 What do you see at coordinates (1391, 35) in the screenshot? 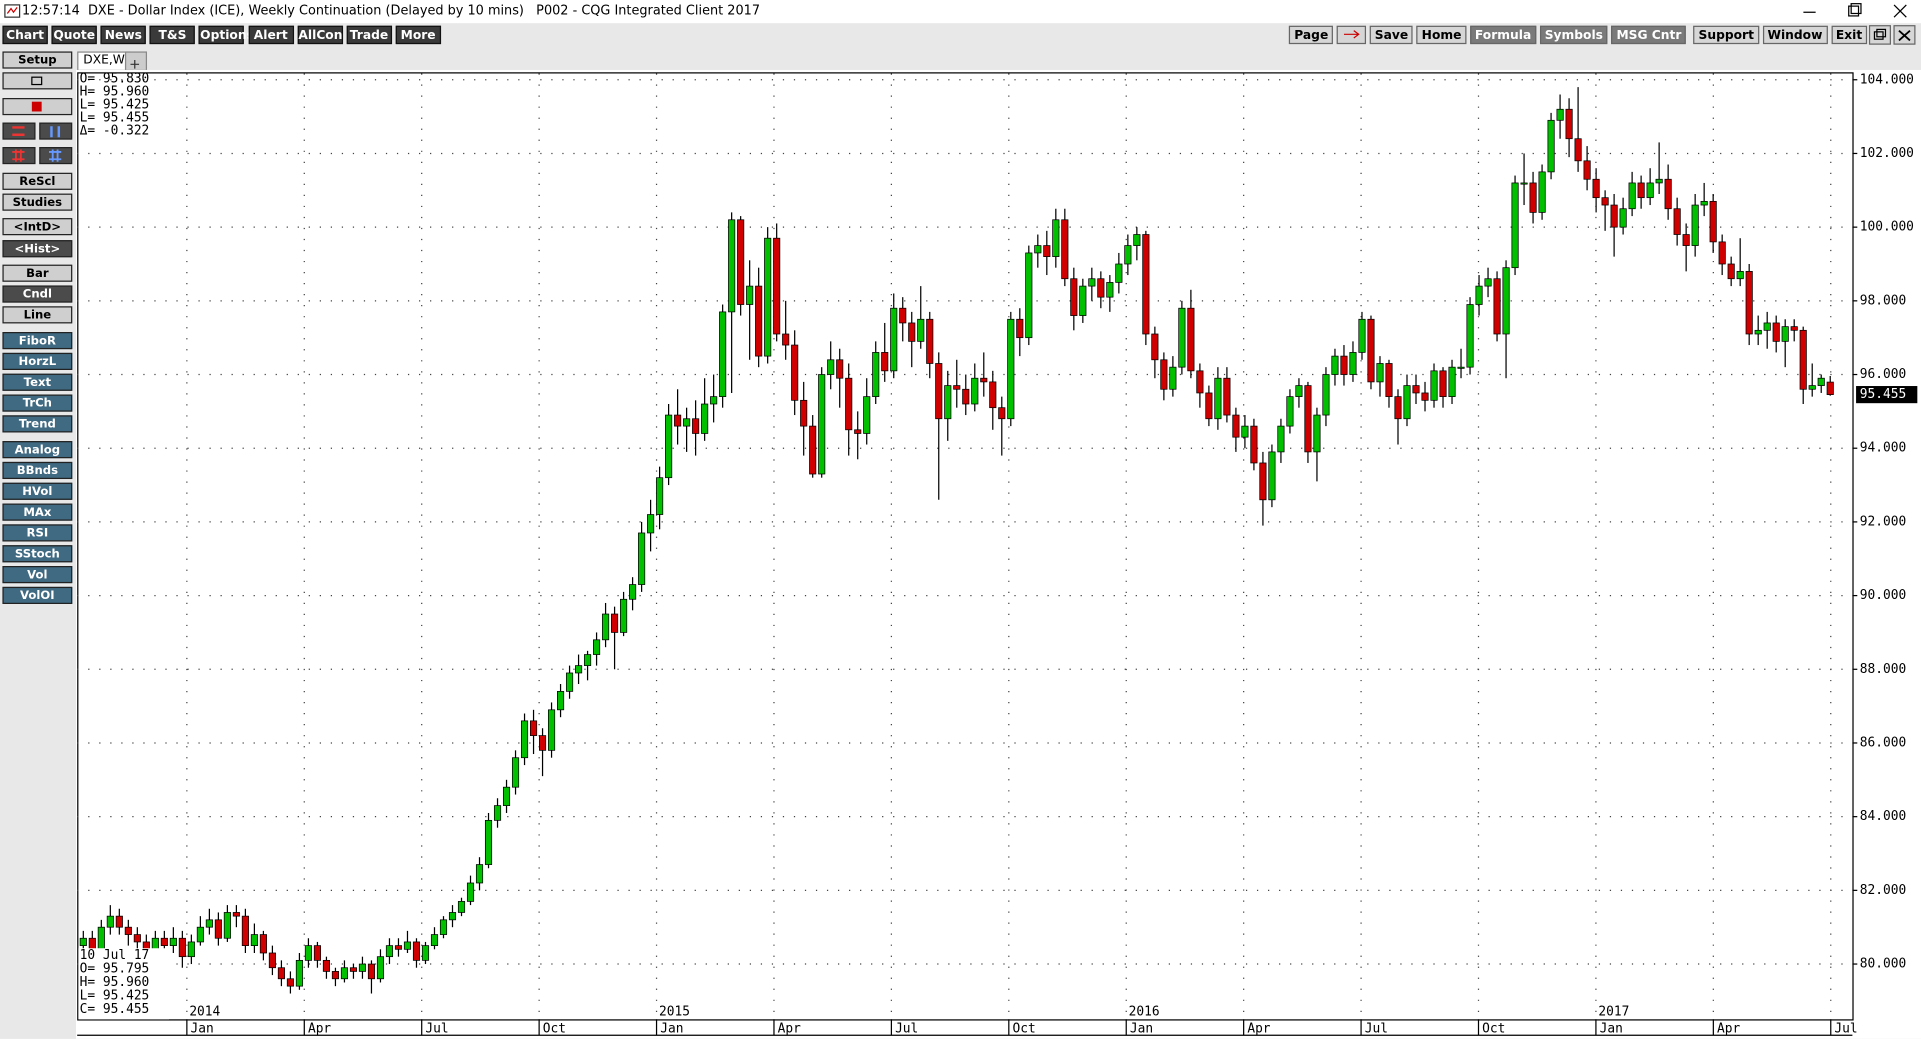
I see `toolbar-button: Save` at bounding box center [1391, 35].